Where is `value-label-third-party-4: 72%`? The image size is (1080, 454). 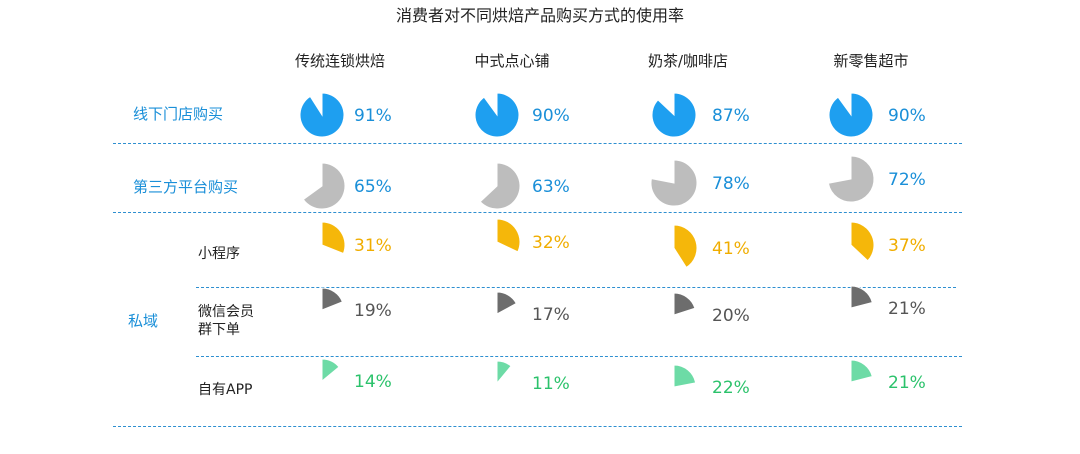
value-label-third-party-4: 72% is located at coordinates (907, 180).